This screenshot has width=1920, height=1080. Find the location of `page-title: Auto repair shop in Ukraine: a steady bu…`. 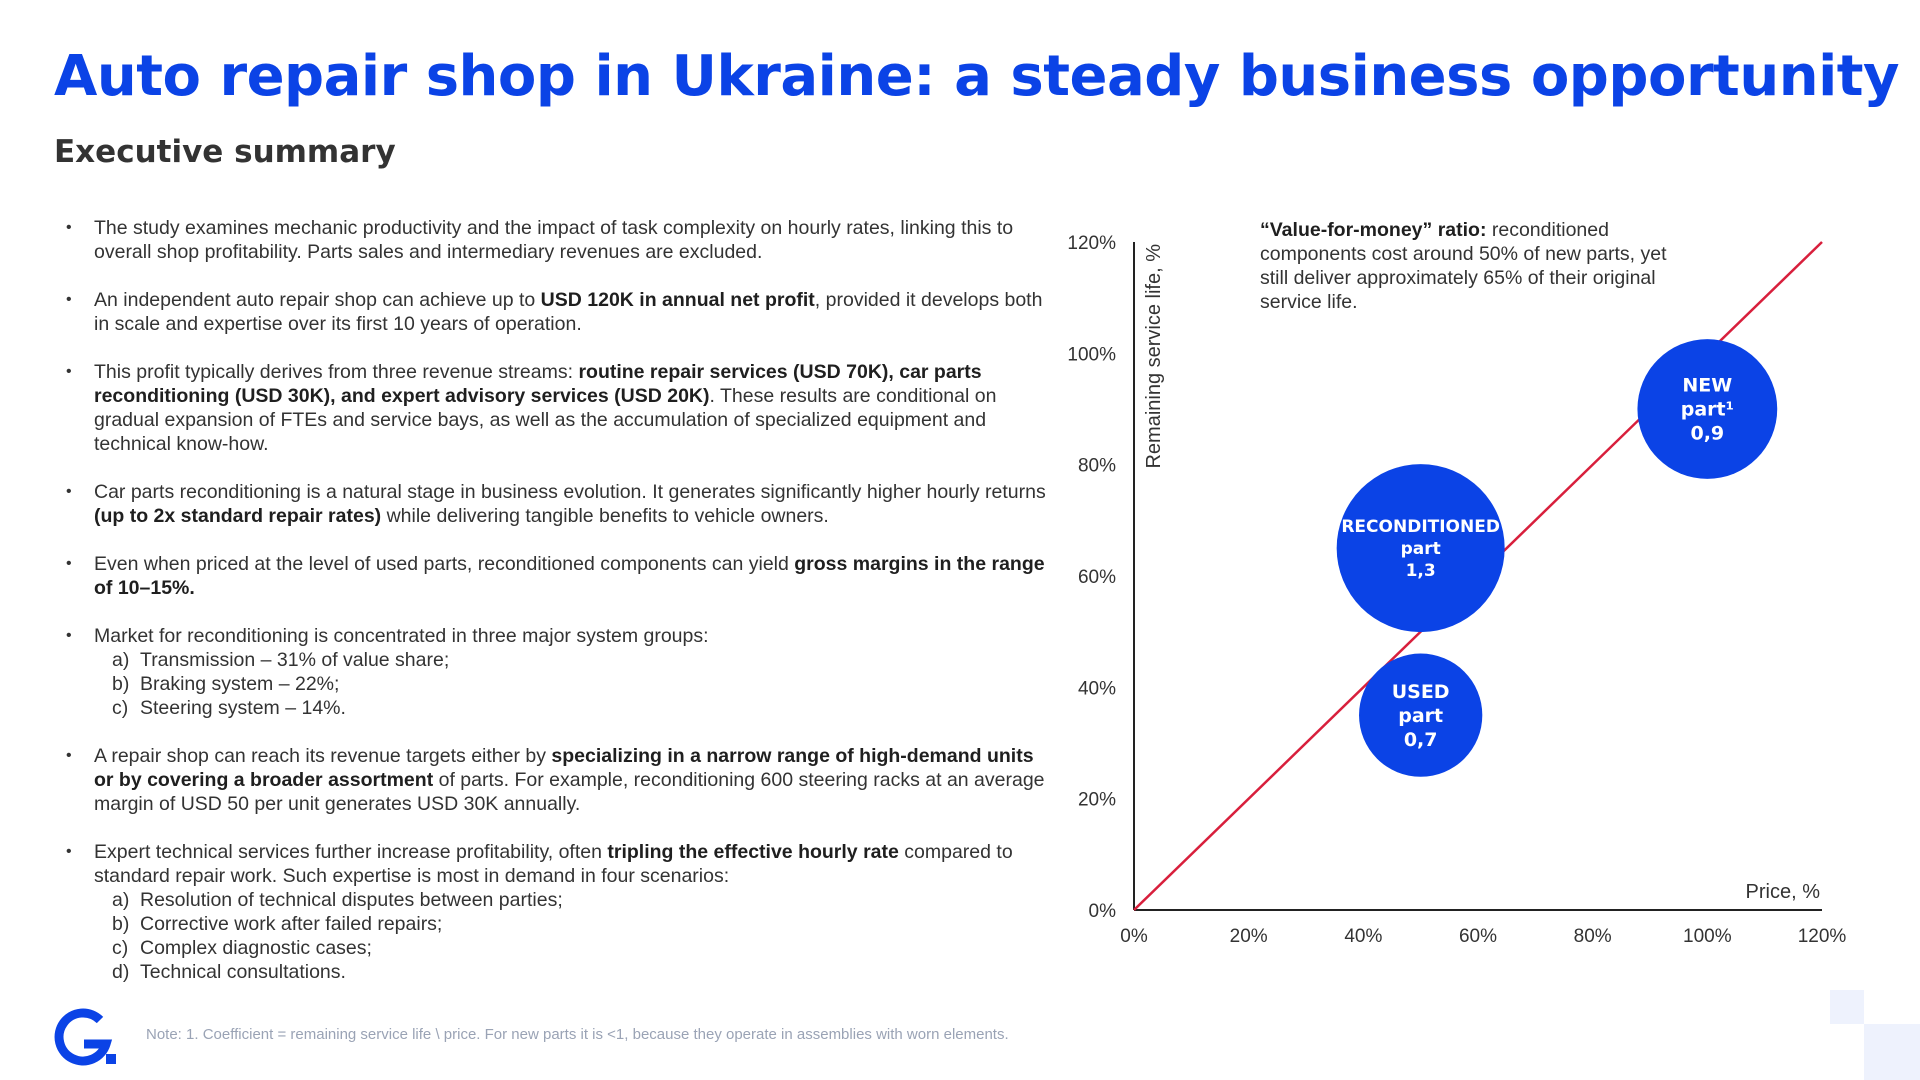

page-title: Auto repair shop in Ukraine: a steady bu… is located at coordinates (977, 76).